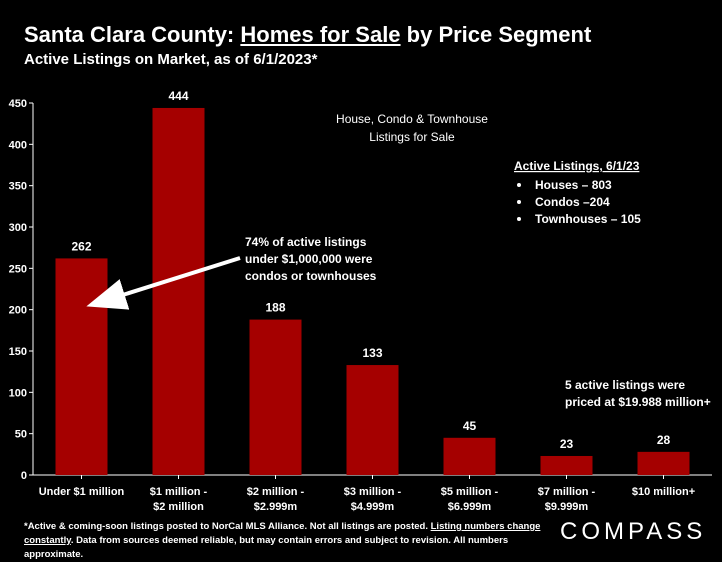 The width and height of the screenshot is (722, 562). I want to click on x-tick-label-line: $5 million -, so click(470, 492).